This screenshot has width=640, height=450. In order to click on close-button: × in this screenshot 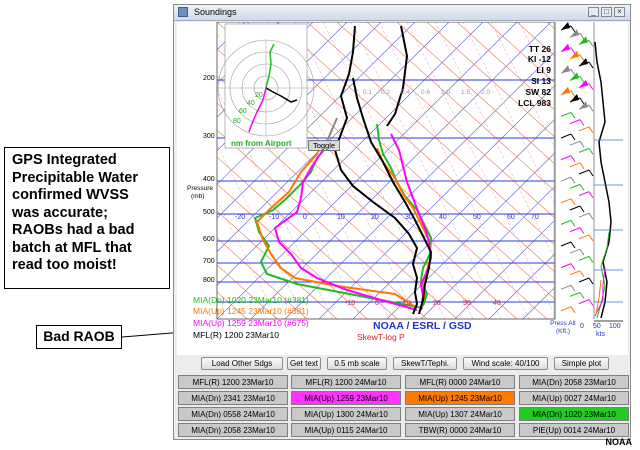, I will do `click(619, 12)`.